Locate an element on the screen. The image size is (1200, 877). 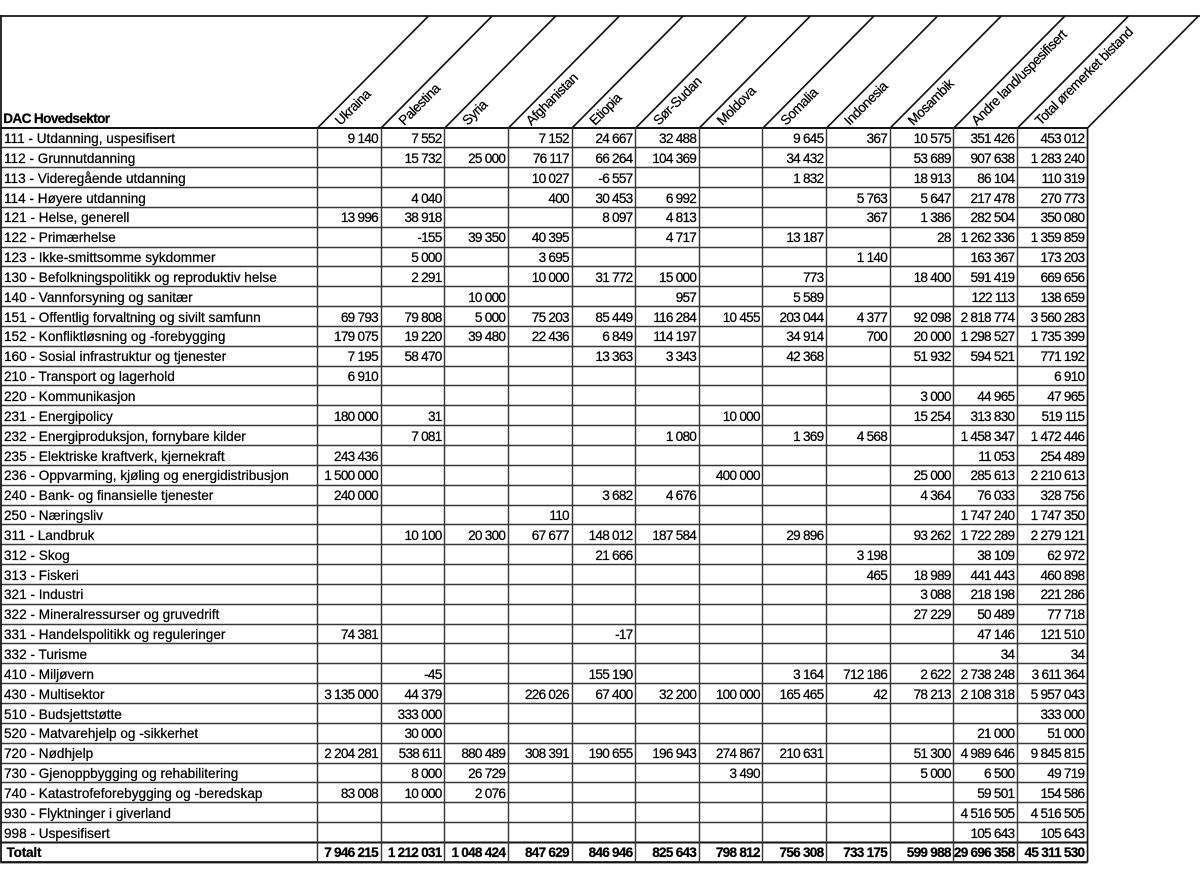
svg-text: Indonesia is located at coordinates (866, 103).